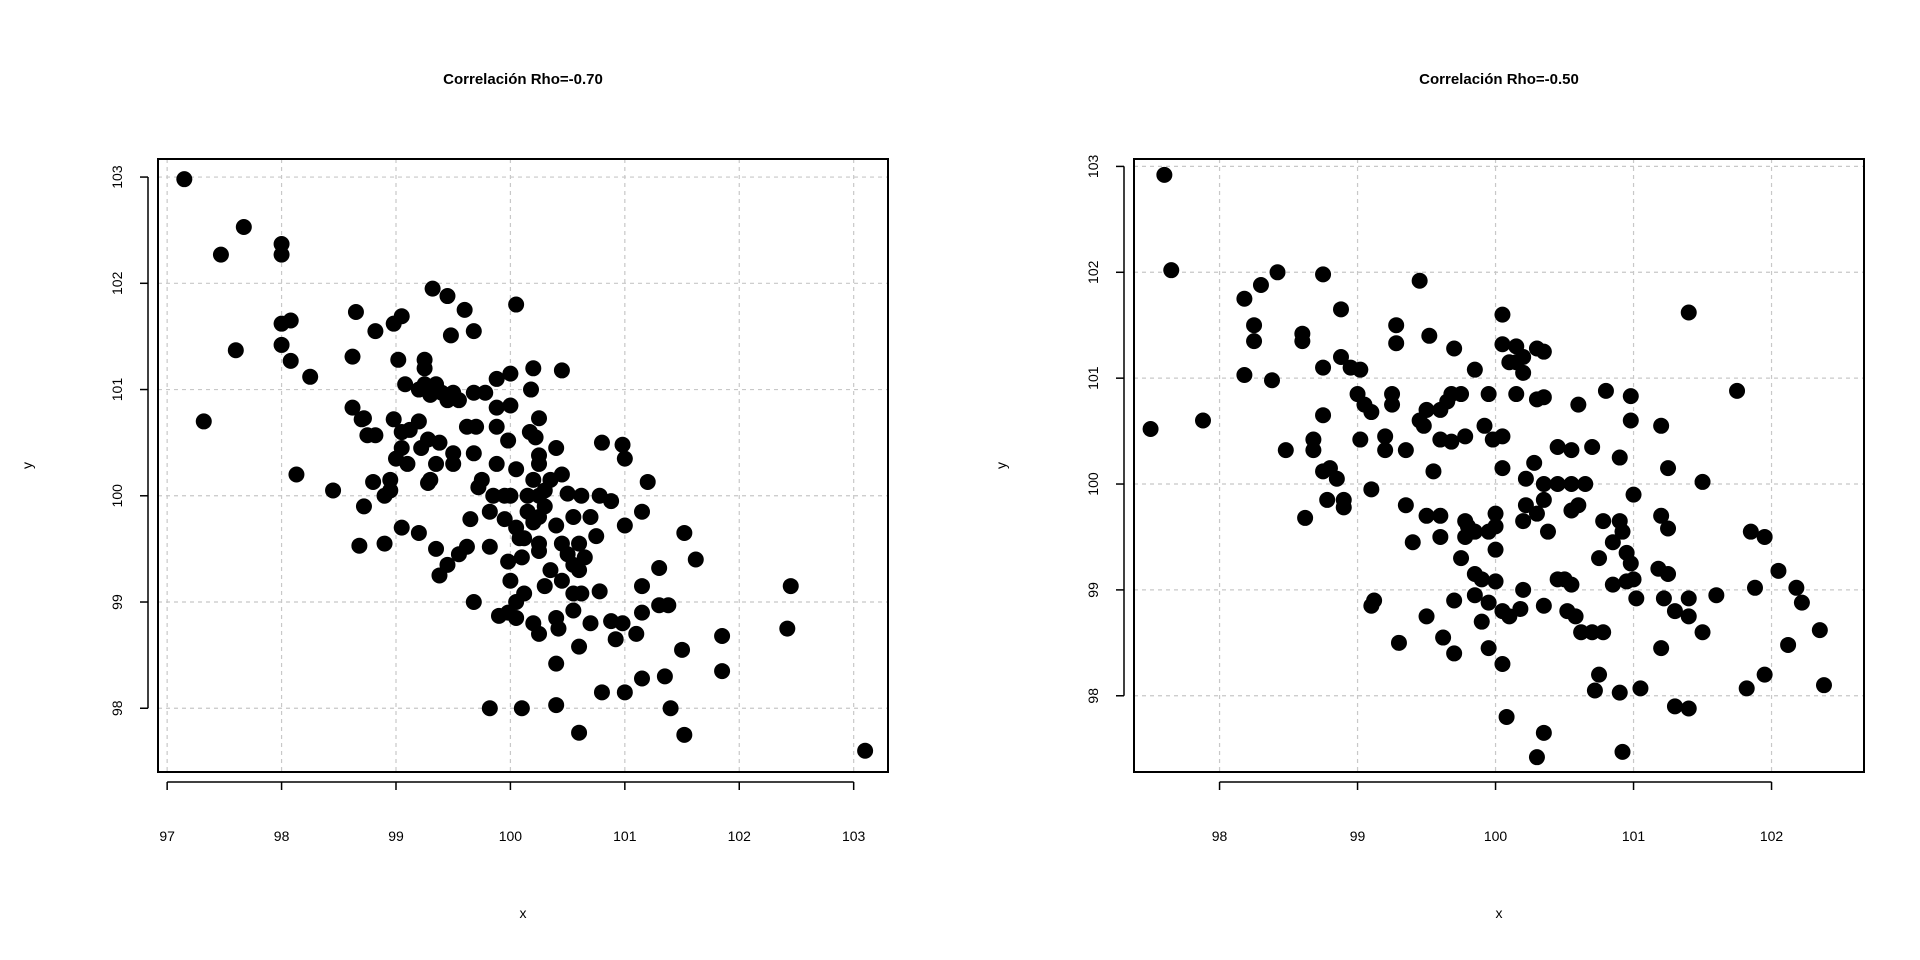 This screenshot has height=960, width=1920. Describe the element at coordinates (512, 812) in the screenshot. I see `x-axis: 97 98 99 100 101 102 103` at that location.